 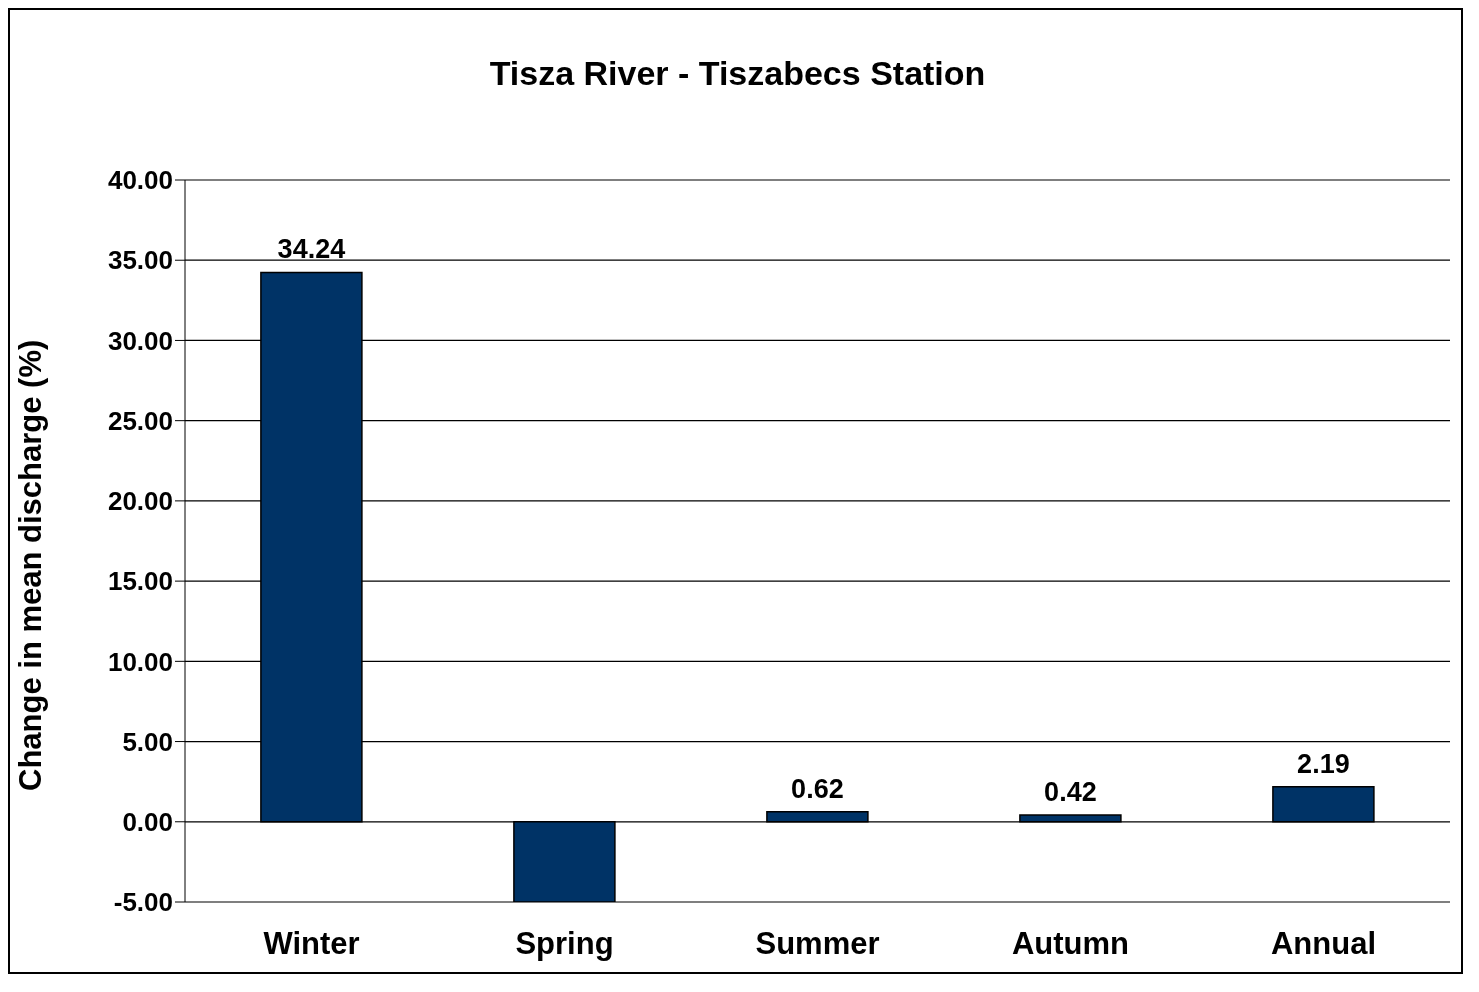 I want to click on y-tick-label: 5.00, so click(x=147, y=741).